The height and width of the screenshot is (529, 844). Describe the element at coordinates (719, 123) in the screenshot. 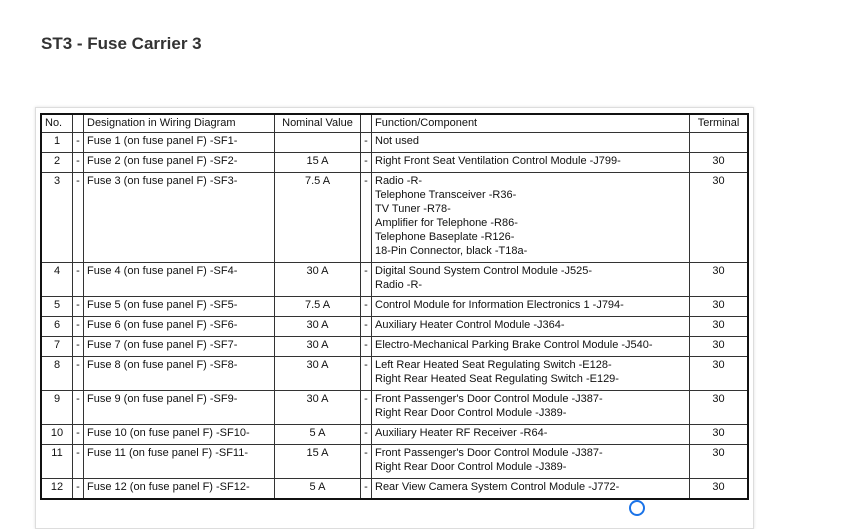

I see `header-terminal: Terminal` at that location.